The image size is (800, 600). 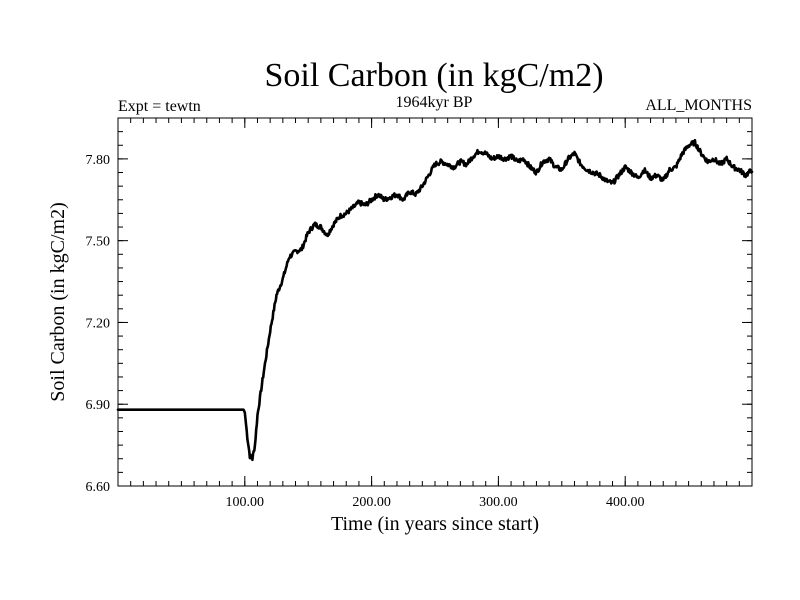 What do you see at coordinates (433, 75) in the screenshot?
I see `chart-title: Soil Carbon (in kgC/m2)` at bounding box center [433, 75].